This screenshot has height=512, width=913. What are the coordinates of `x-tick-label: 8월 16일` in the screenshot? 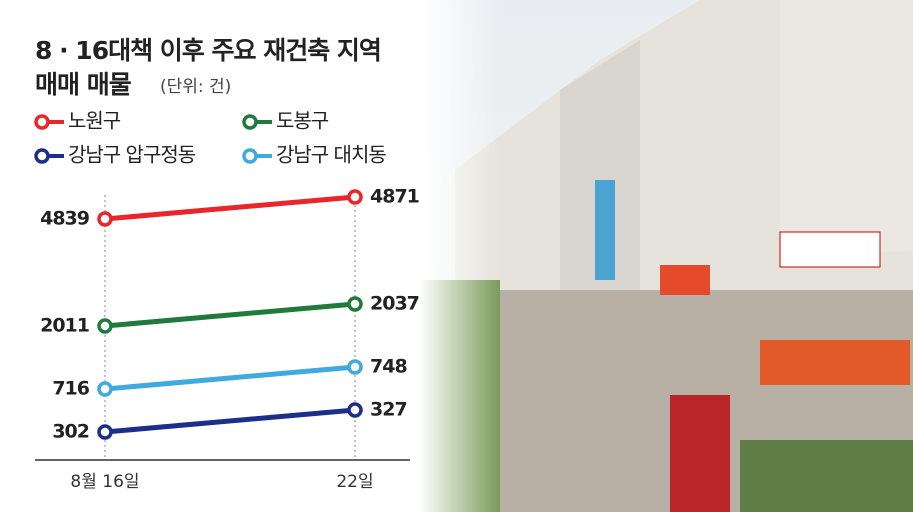 It's located at (104, 482).